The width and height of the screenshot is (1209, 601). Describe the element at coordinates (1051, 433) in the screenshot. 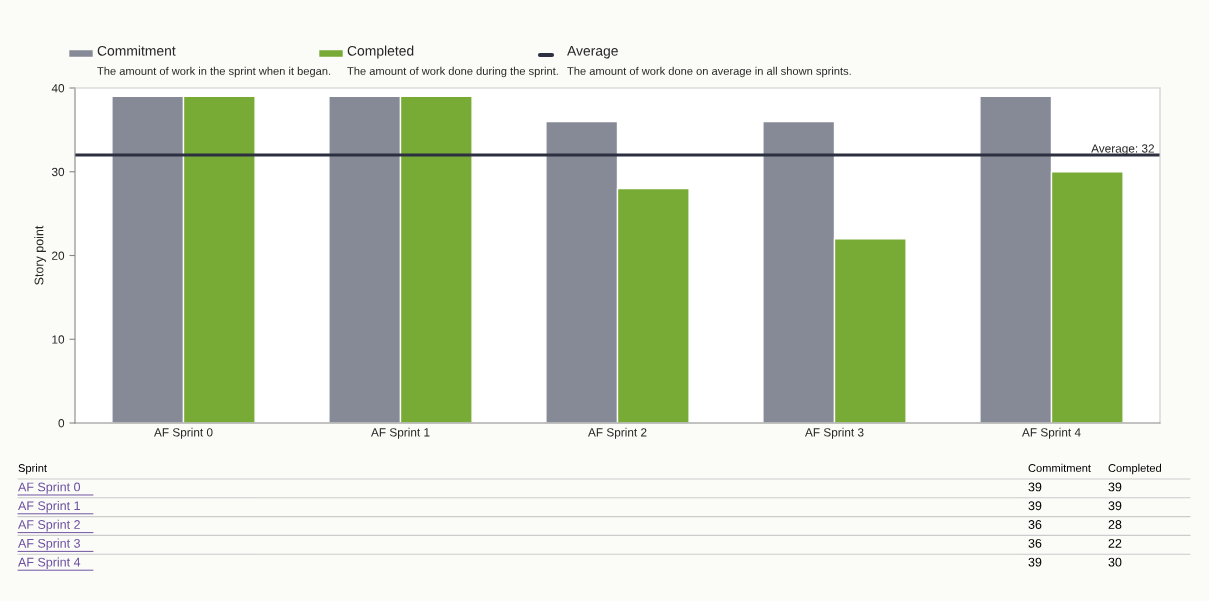

I see `x-tick-label: AF Sprint 4` at that location.